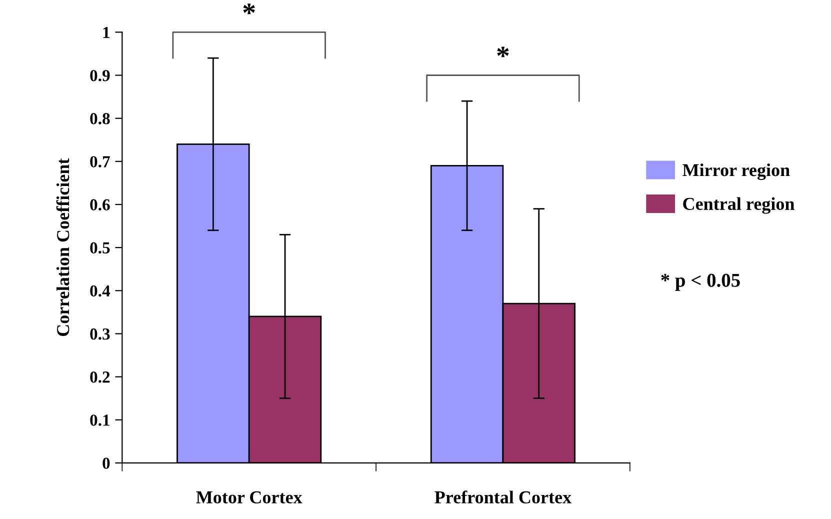 This screenshot has height=519, width=831. I want to click on annotation: *, so click(503, 52).